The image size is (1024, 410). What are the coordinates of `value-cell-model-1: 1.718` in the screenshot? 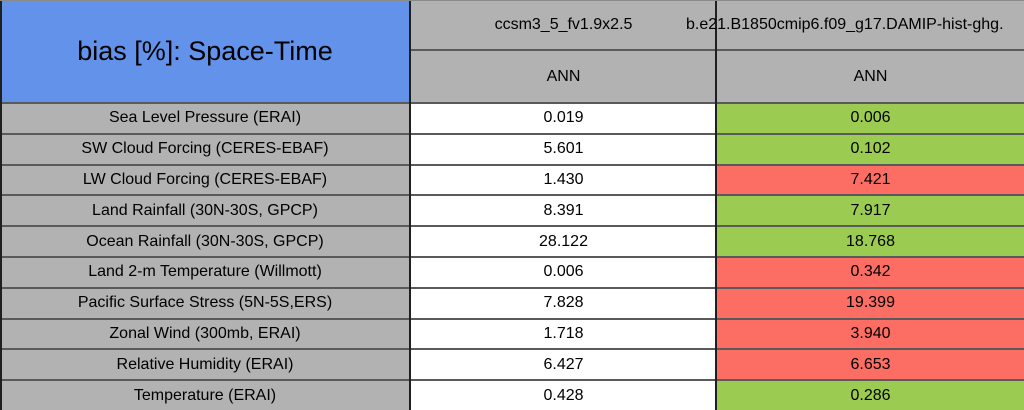 It's located at (563, 334).